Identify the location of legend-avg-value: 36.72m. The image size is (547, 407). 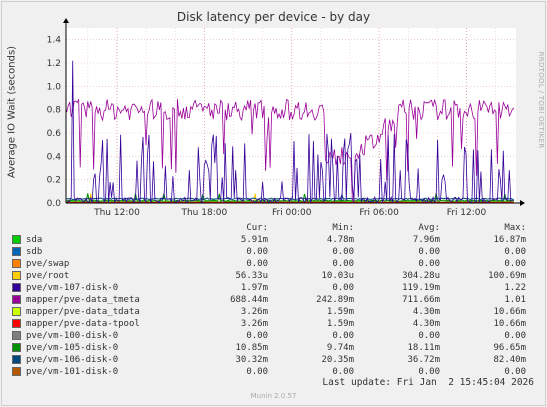
(423, 360).